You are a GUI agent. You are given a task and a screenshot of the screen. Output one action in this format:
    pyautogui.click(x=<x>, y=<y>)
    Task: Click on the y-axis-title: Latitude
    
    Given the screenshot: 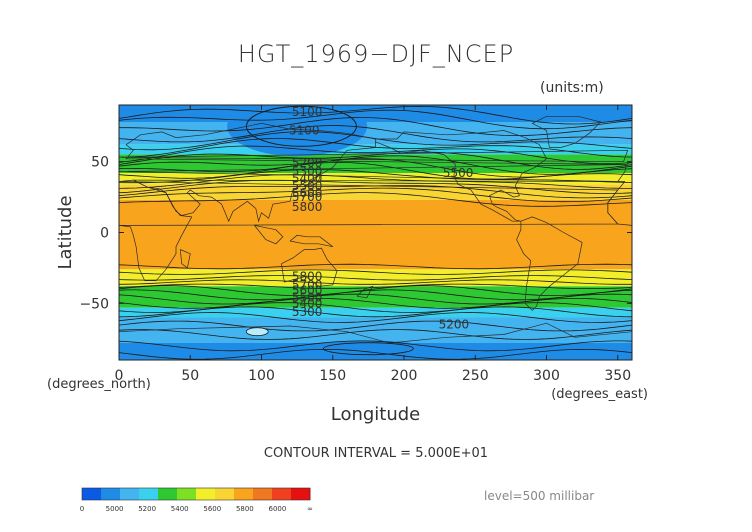 What is the action you would take?
    pyautogui.click(x=65, y=232)
    